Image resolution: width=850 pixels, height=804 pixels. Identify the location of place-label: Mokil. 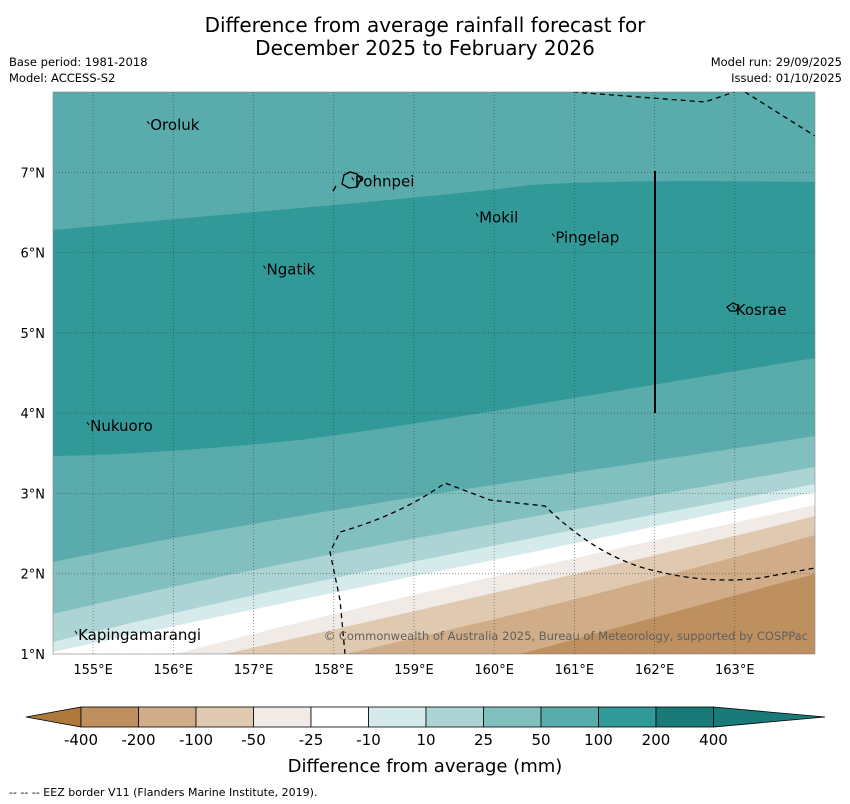
(498, 217).